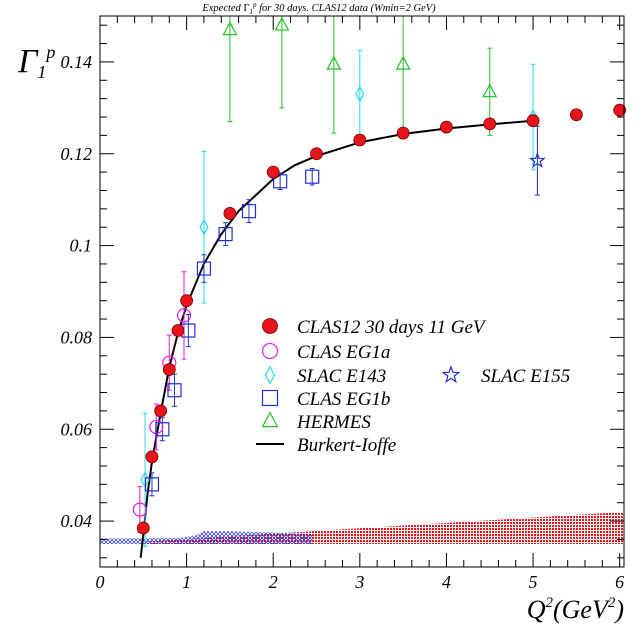 Image resolution: width=638 pixels, height=628 pixels. Describe the element at coordinates (341, 376) in the screenshot. I see `legend-label-slac-e143: SLAC E143` at that location.